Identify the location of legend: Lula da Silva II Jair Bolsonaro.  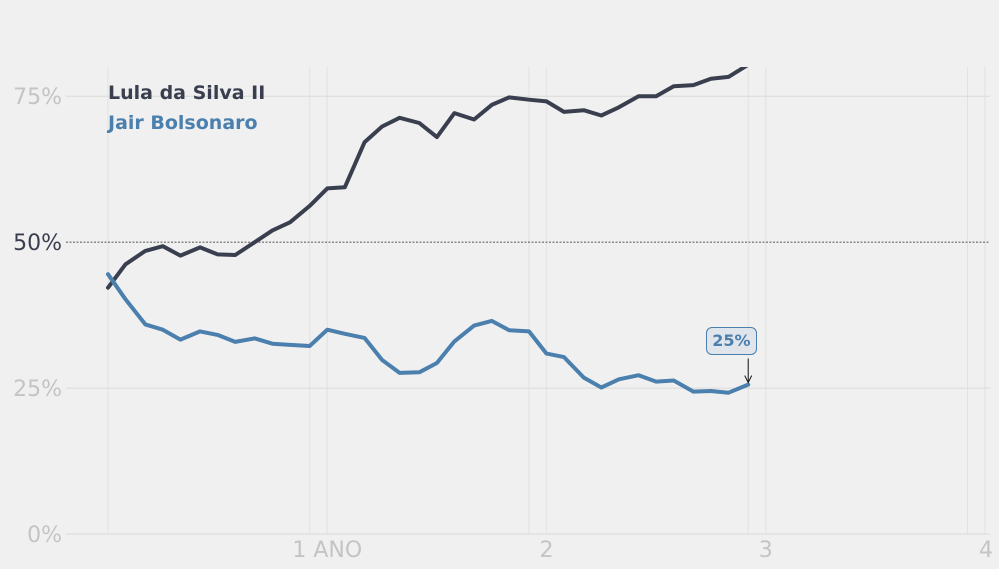
(186, 108).